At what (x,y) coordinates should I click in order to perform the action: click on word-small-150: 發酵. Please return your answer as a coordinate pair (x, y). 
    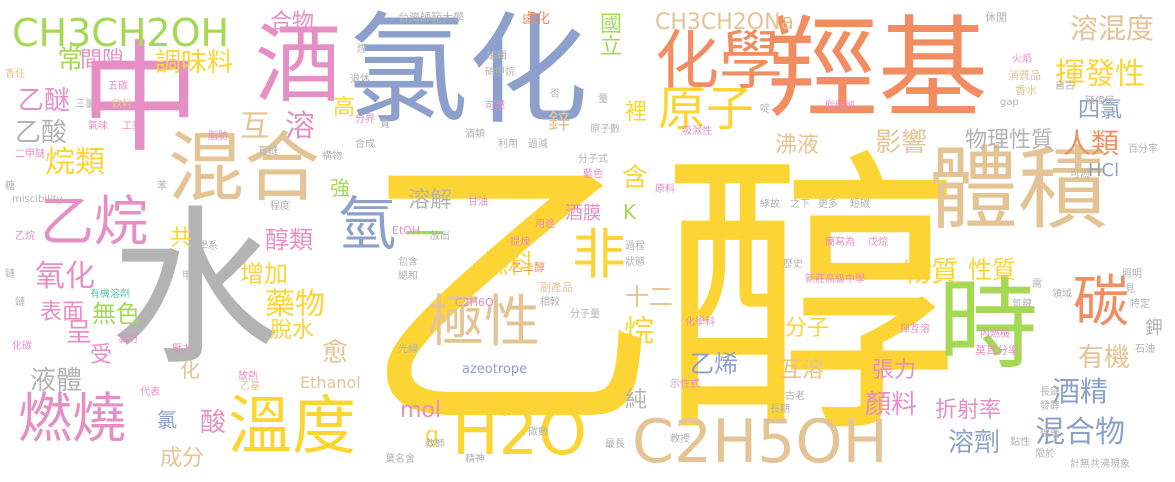
    Looking at the image, I should click on (1050, 406).